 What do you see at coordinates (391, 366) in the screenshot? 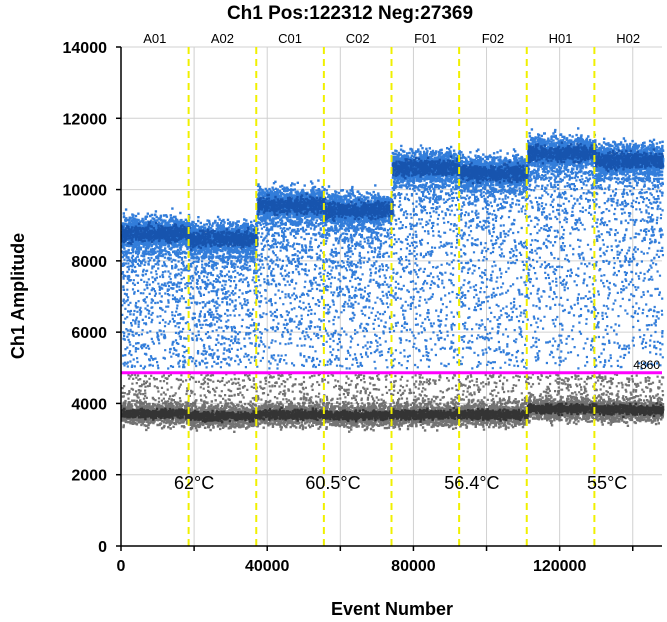
I see `threshold: 4860` at bounding box center [391, 366].